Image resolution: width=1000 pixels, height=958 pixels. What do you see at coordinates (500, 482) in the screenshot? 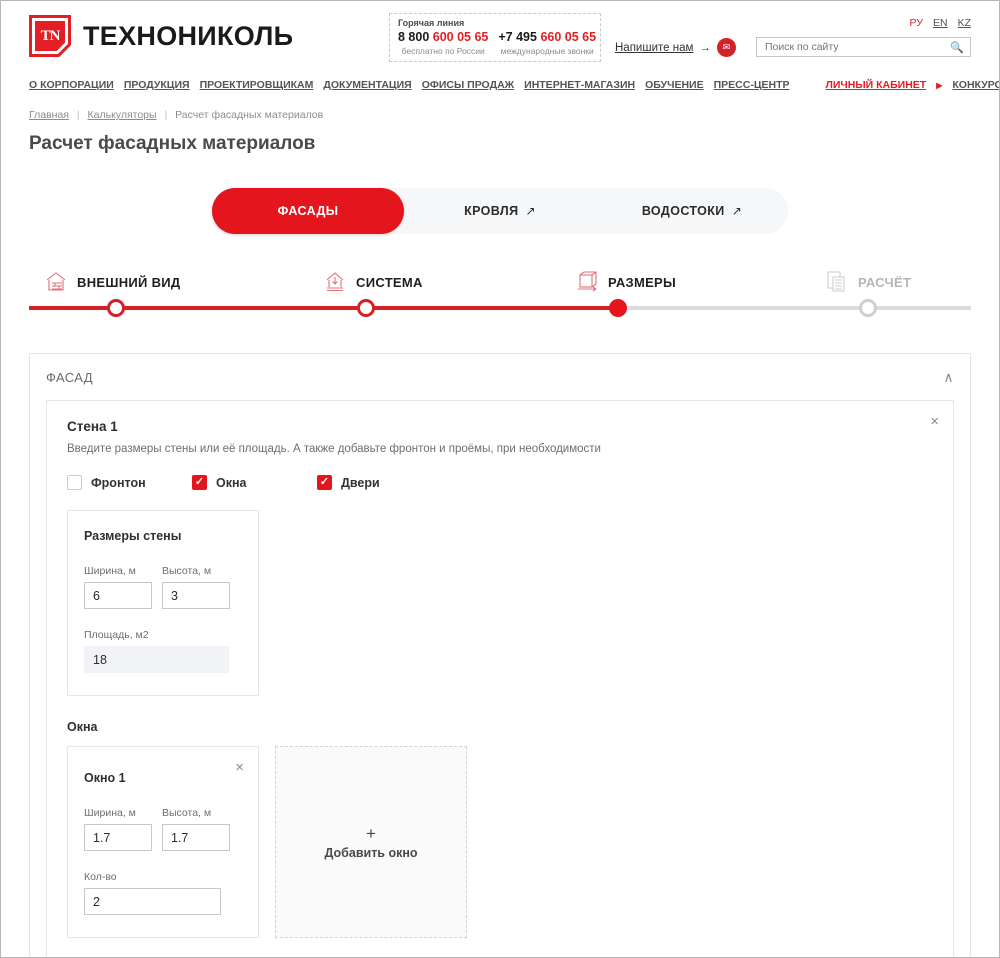
I see `wall-options: Фронтон Окна Двери` at bounding box center [500, 482].